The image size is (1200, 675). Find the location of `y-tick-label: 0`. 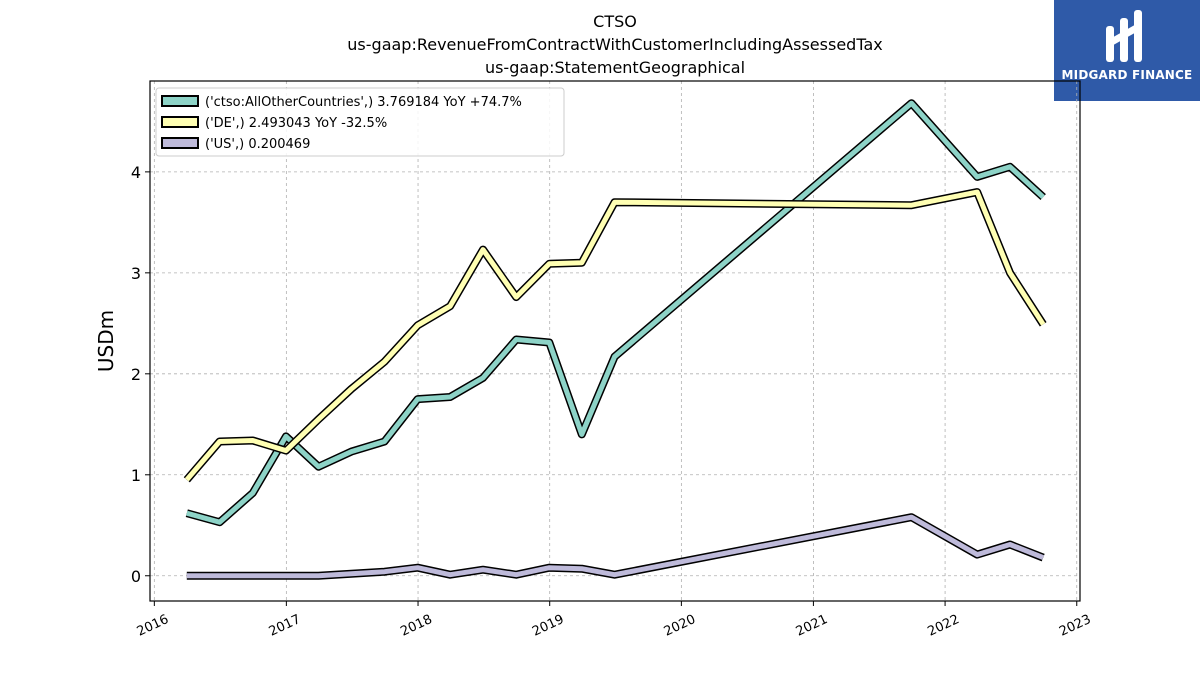

y-tick-label: 0 is located at coordinates (136, 576).